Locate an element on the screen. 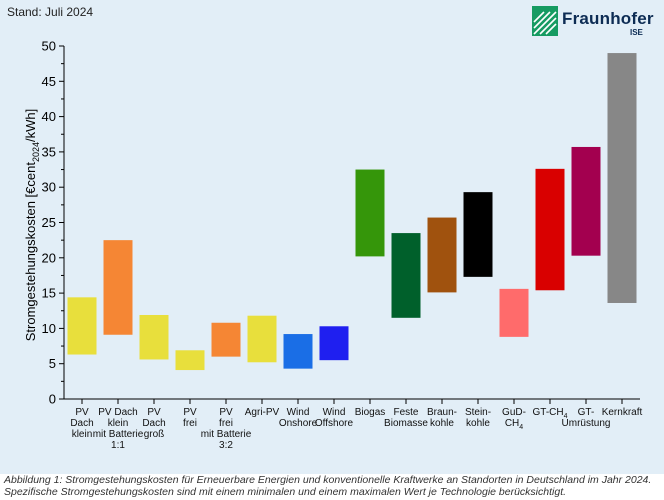  x-tick-label-line: Umrüstung is located at coordinates (586, 423).